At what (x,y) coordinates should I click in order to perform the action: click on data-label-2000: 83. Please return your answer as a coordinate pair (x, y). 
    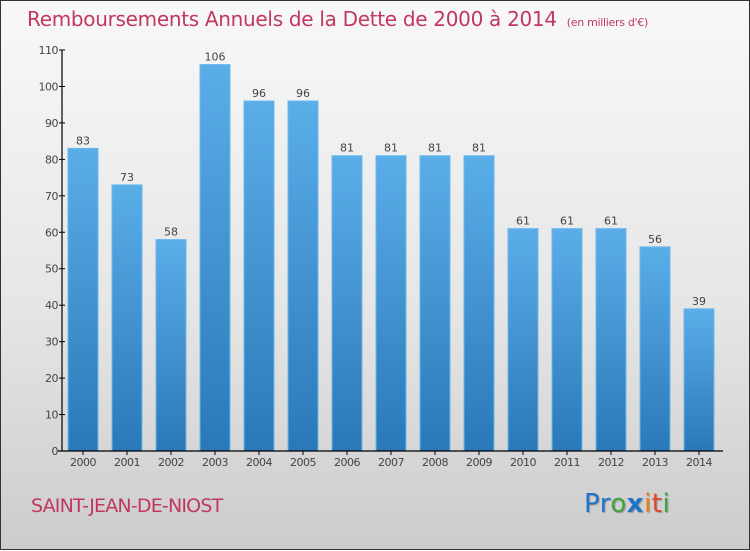
    Looking at the image, I should click on (83, 140).